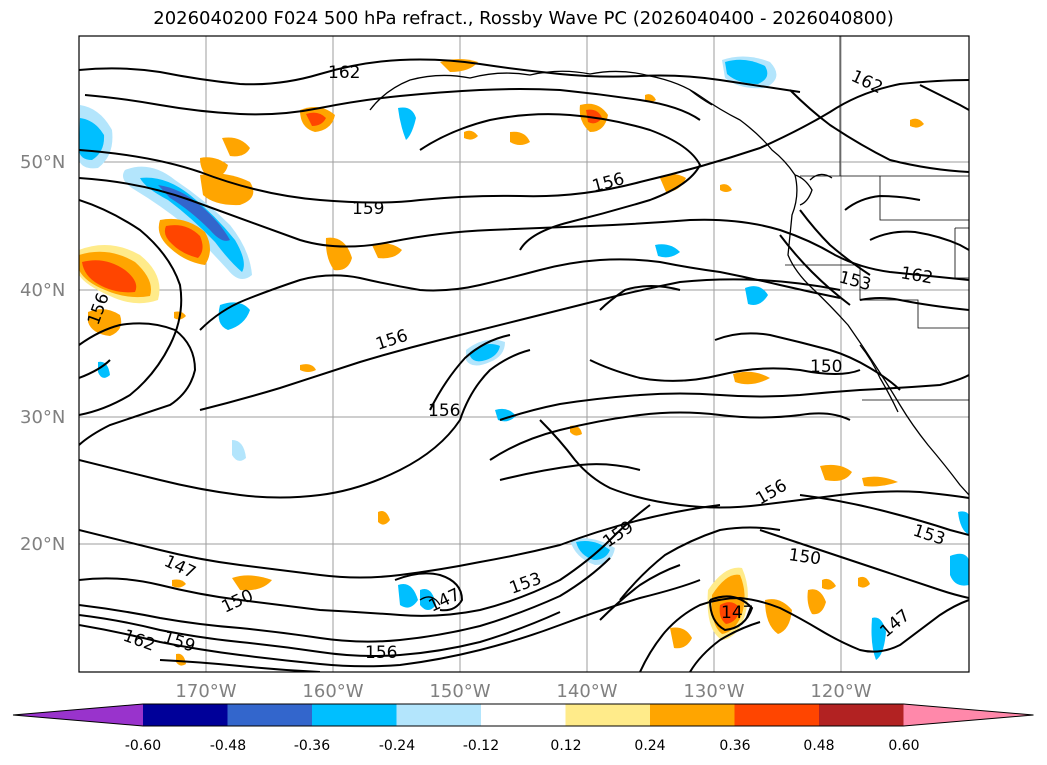  Describe the element at coordinates (649, 746) in the screenshot. I see `colorbar-tick-label: 0.24` at that location.